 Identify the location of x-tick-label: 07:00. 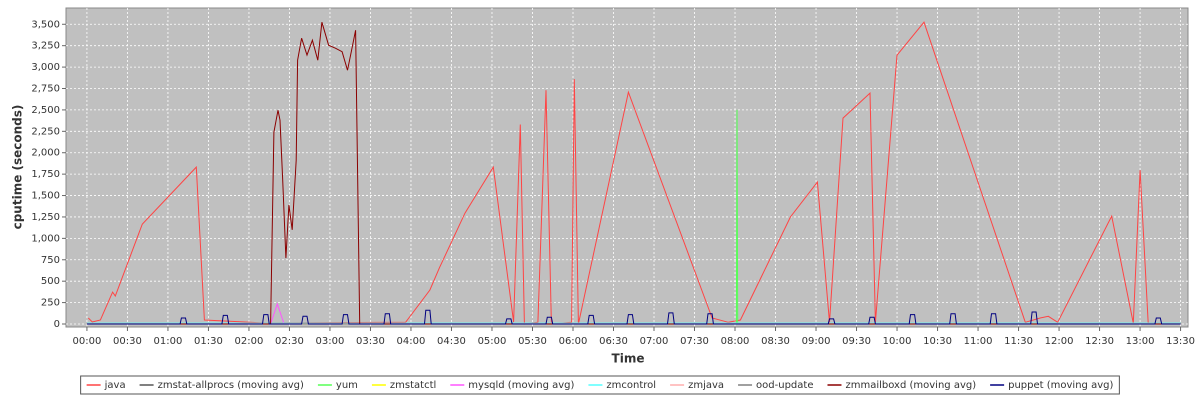
(654, 341).